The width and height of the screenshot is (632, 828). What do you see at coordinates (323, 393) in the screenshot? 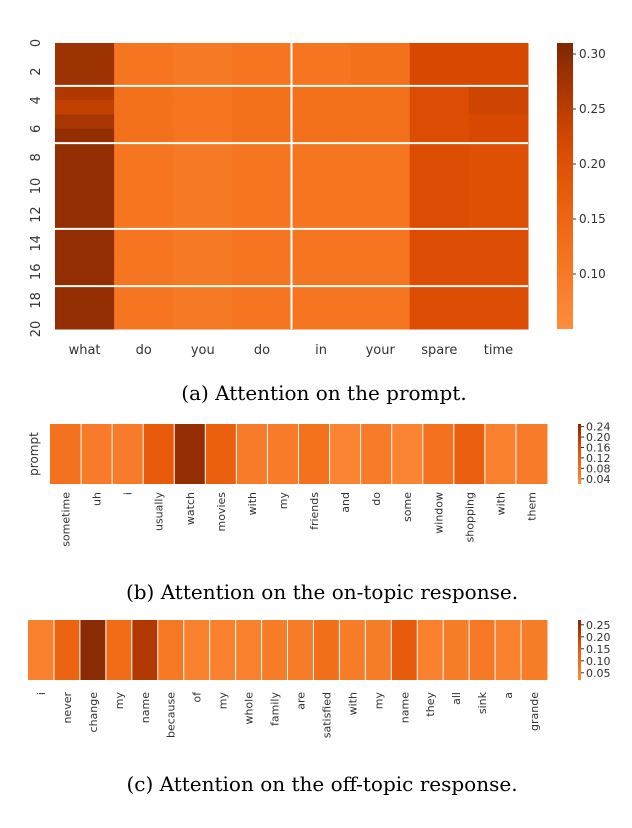
I see `caption-a: (a) Attention on the prompt.` at bounding box center [323, 393].